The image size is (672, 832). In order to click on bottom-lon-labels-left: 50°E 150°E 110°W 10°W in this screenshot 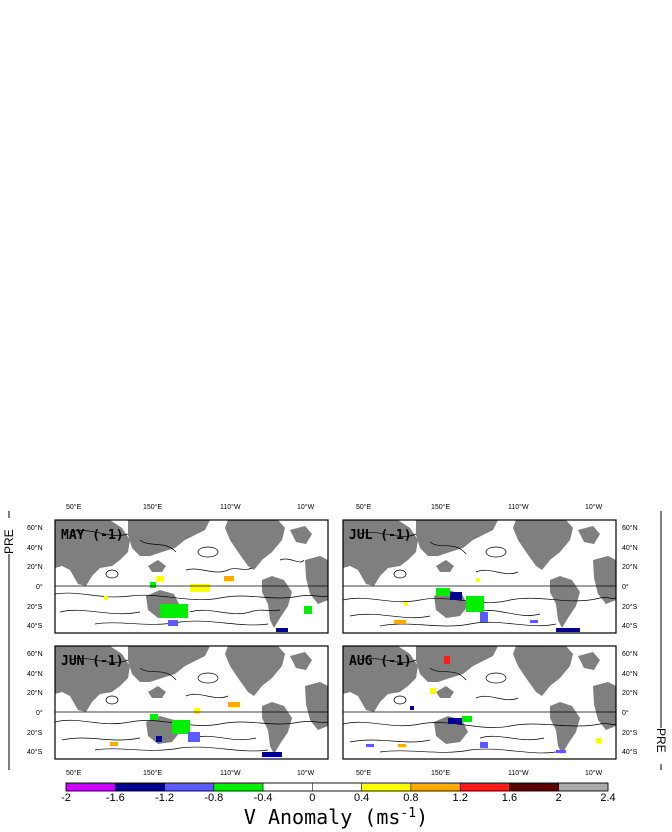, I will do `click(190, 773)`.